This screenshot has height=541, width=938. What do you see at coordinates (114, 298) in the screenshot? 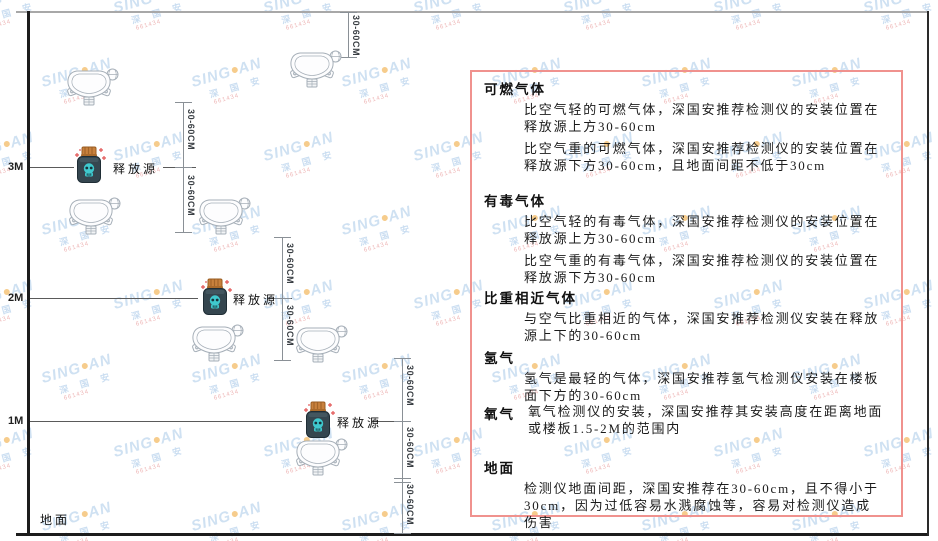
I see `level-line-2m` at bounding box center [114, 298].